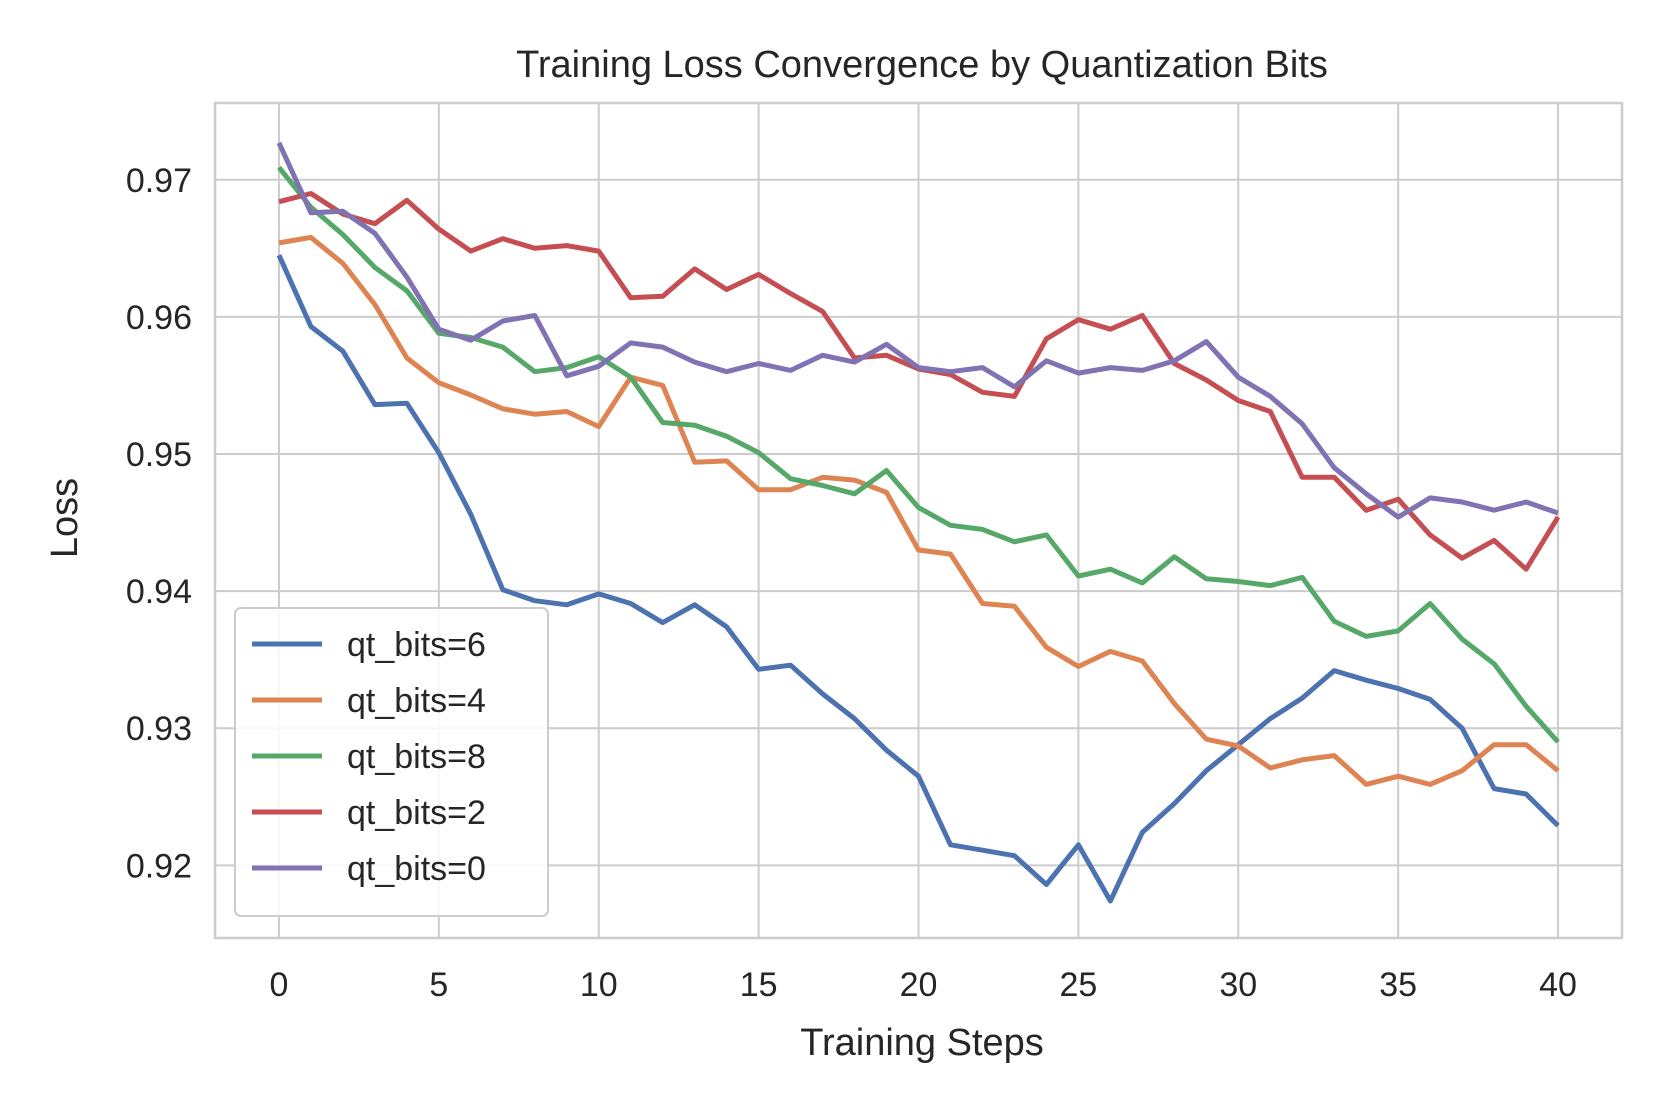 The width and height of the screenshot is (1661, 1112). Describe the element at coordinates (159, 592) in the screenshot. I see `y-tick-label: 0.94` at that location.